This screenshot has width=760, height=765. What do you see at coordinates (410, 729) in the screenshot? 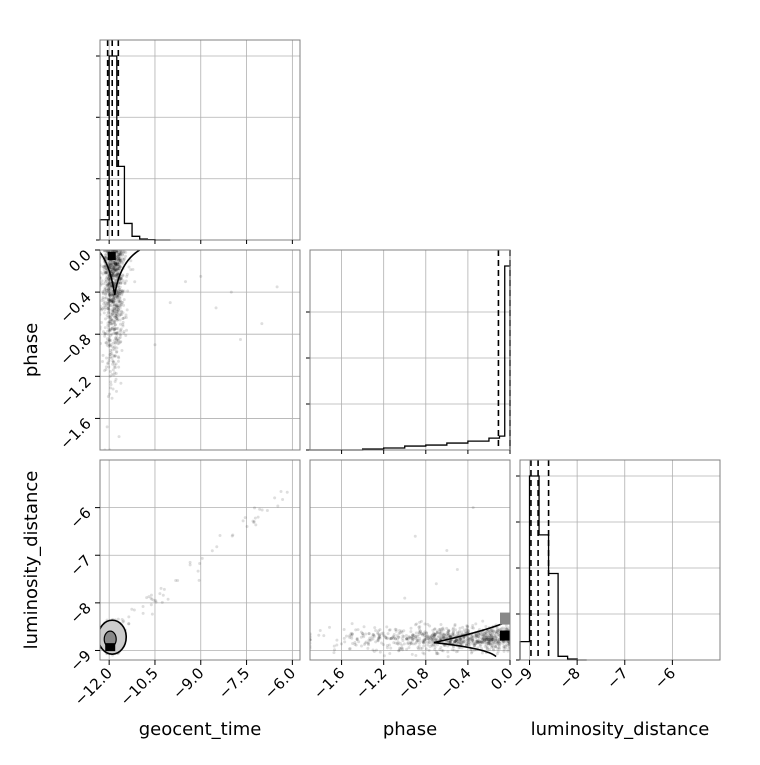
I see `xaxis-label-phase: phase` at bounding box center [410, 729].